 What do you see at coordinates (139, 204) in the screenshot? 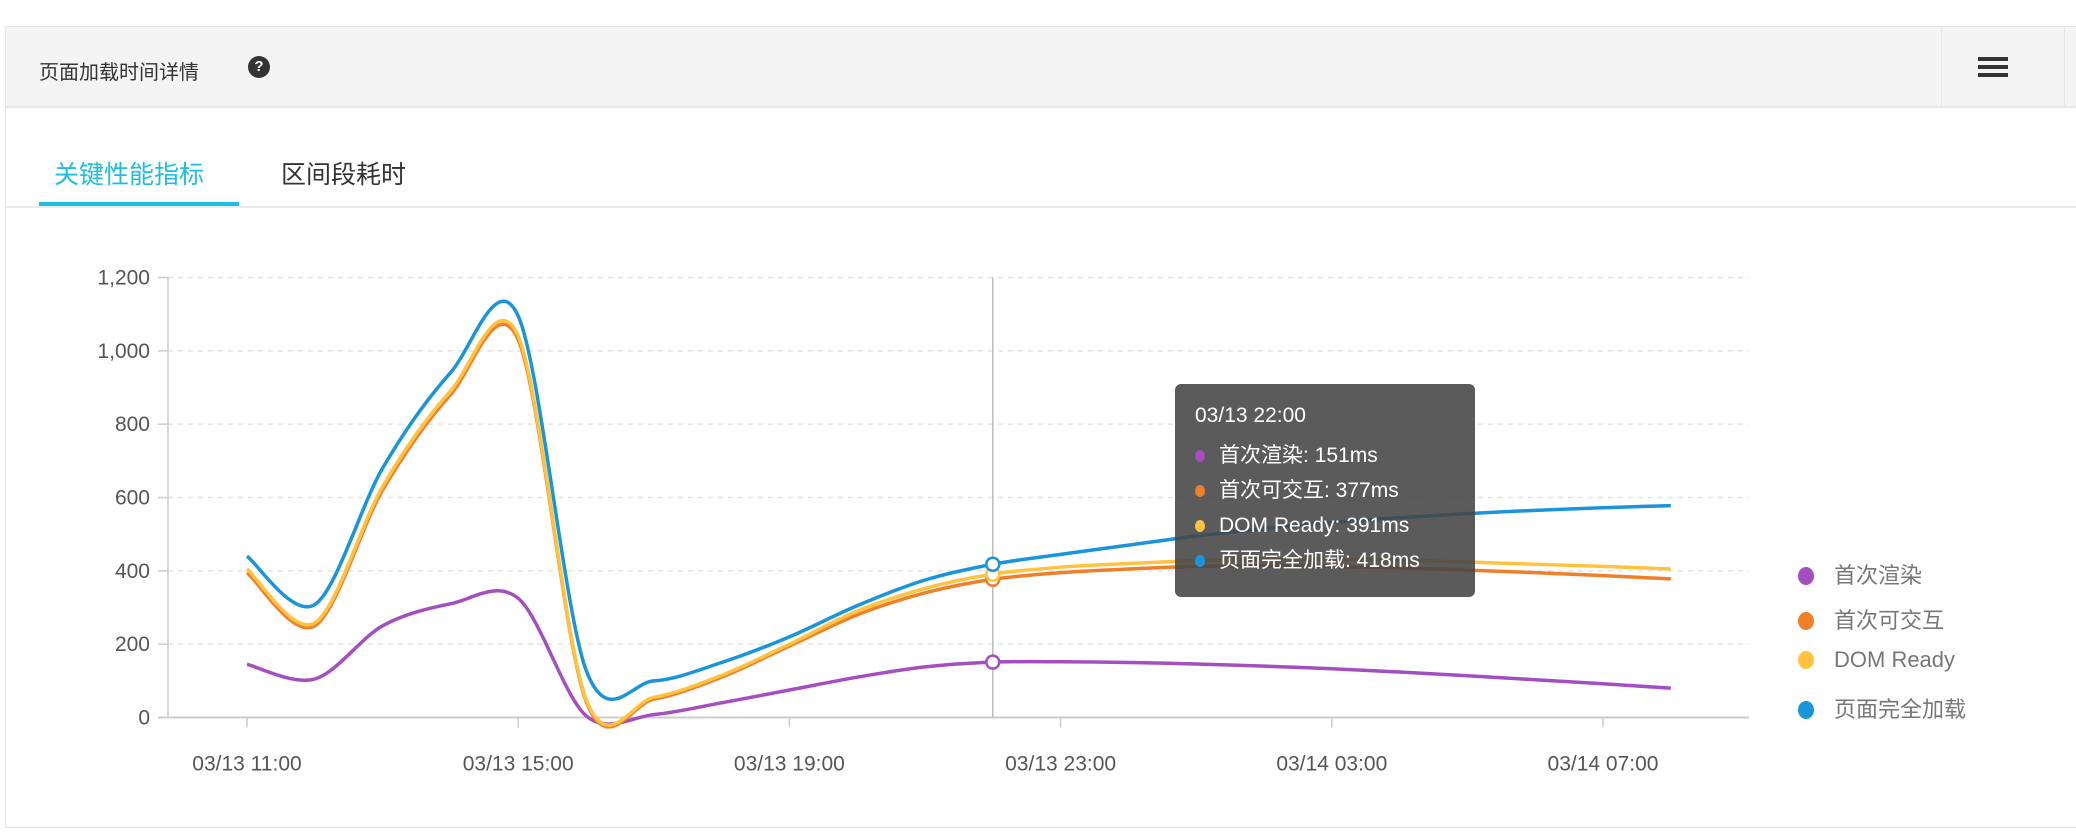
I see `active-tab-indicator` at bounding box center [139, 204].